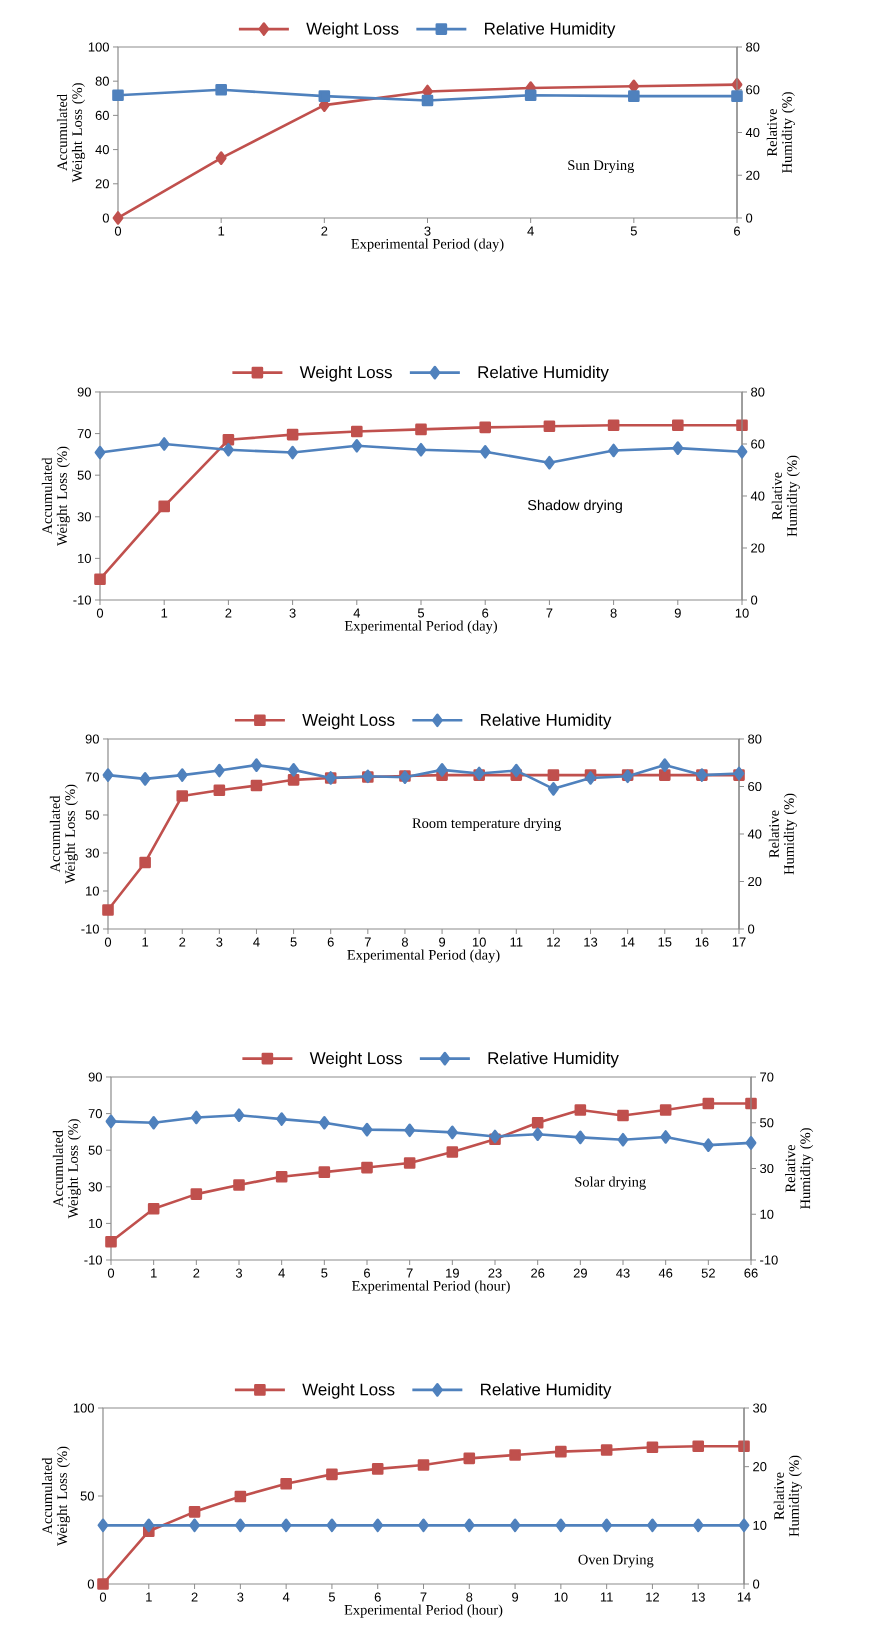 This screenshot has height=1649, width=876. Describe the element at coordinates (84, 392) in the screenshot. I see `y-tick-label: 90` at that location.